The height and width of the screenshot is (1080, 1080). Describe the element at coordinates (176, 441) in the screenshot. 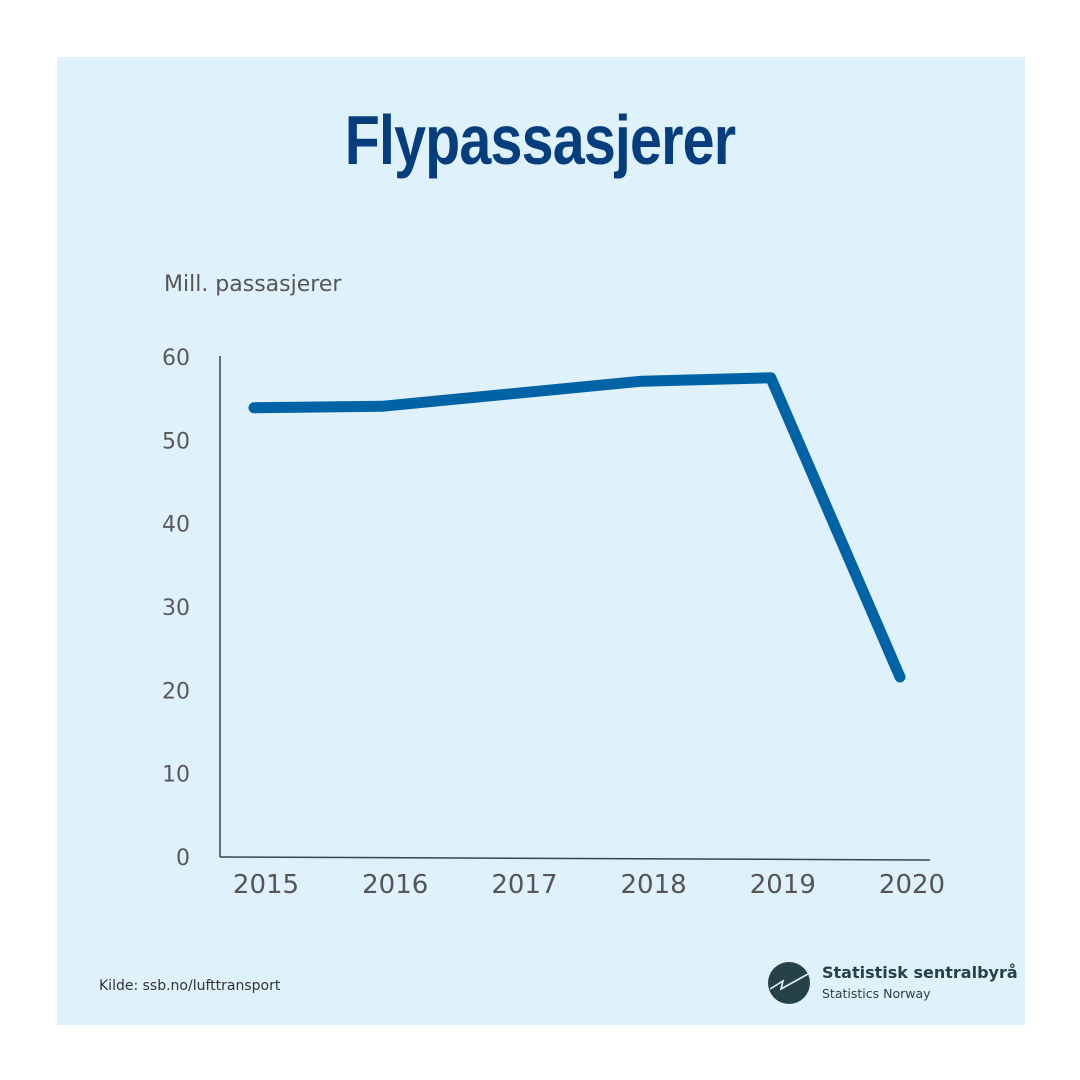

I see `y-tick-label: 50` at that location.